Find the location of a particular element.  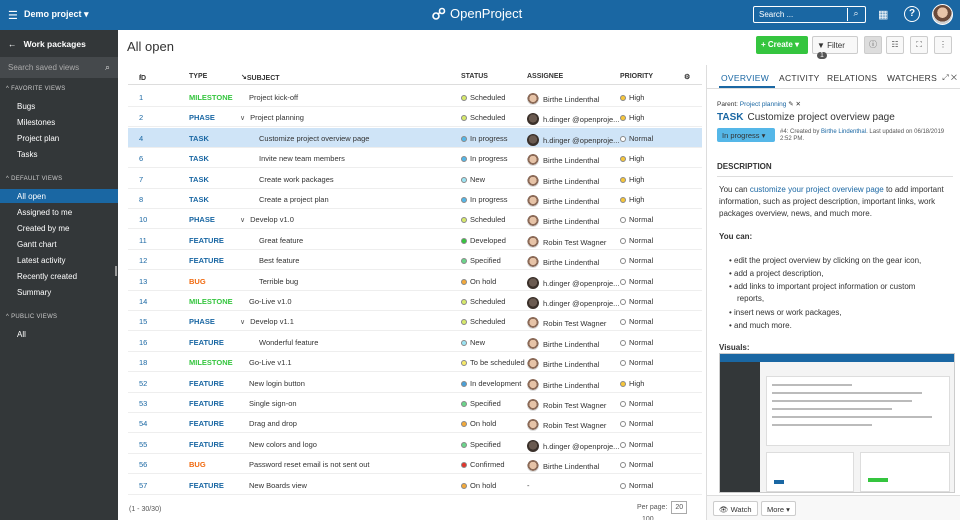

wp-subject: ∨ Develop v1.1 is located at coordinates (267, 322).